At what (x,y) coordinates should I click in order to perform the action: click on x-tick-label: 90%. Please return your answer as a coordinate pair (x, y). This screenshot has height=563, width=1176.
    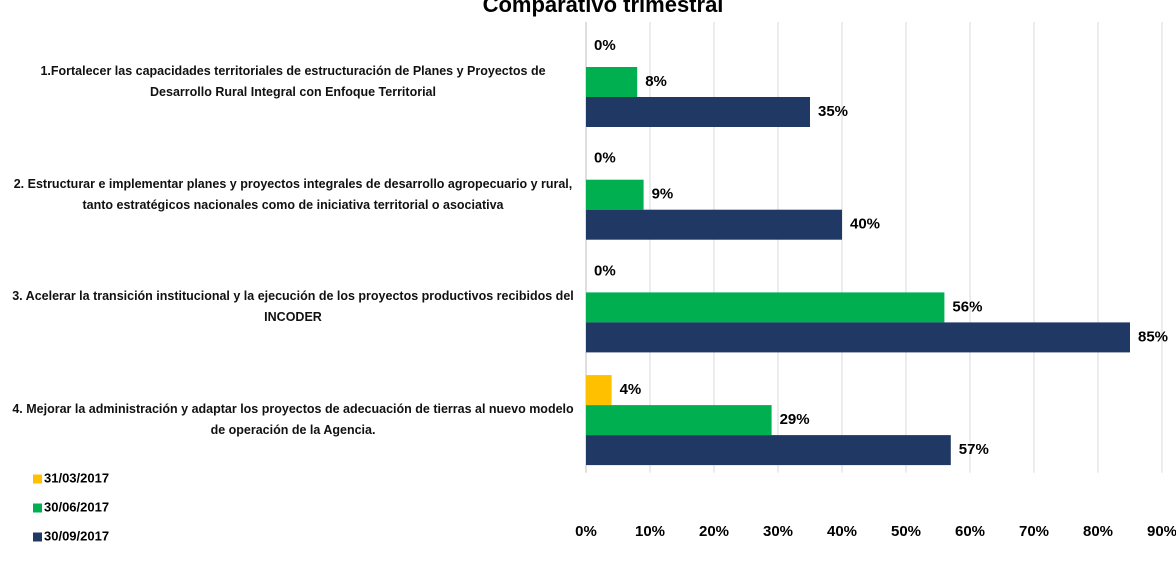
    Looking at the image, I should click on (1161, 531).